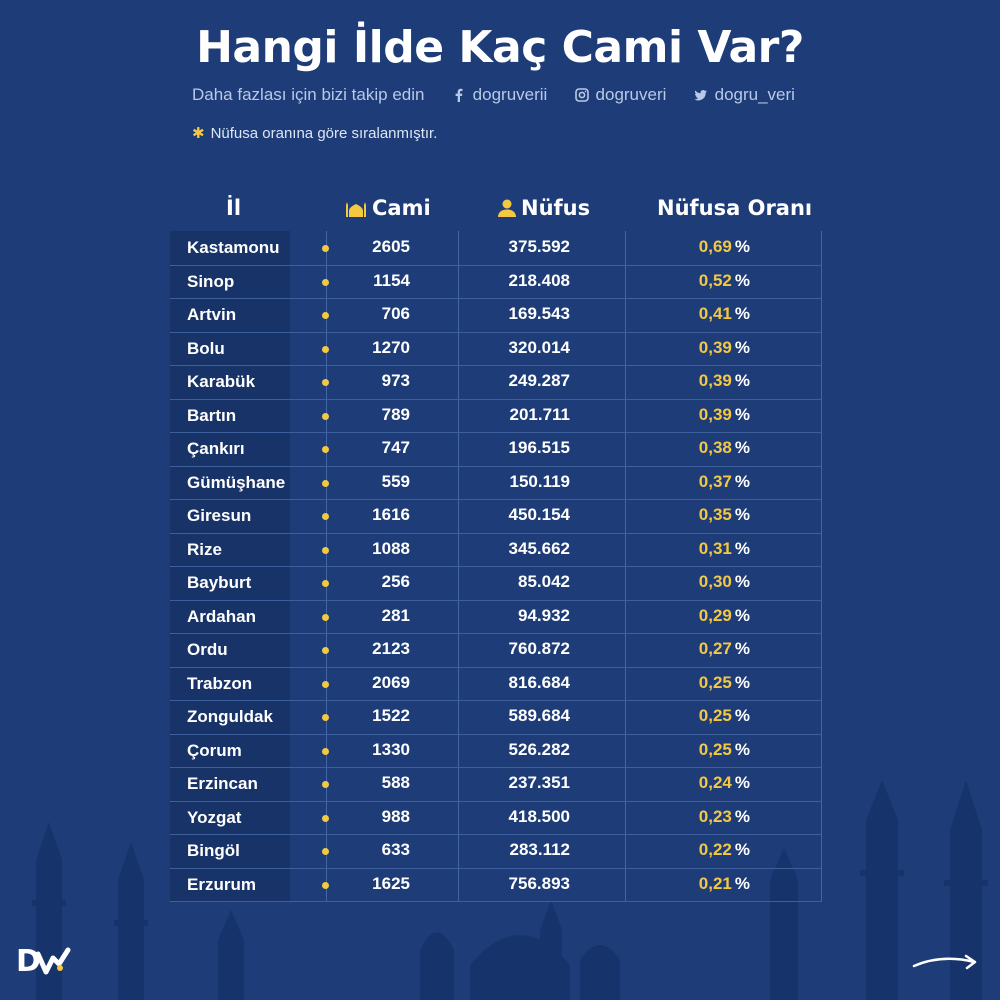 The image size is (1000, 1000). I want to click on cell-nufus: 756.893, so click(539, 883).